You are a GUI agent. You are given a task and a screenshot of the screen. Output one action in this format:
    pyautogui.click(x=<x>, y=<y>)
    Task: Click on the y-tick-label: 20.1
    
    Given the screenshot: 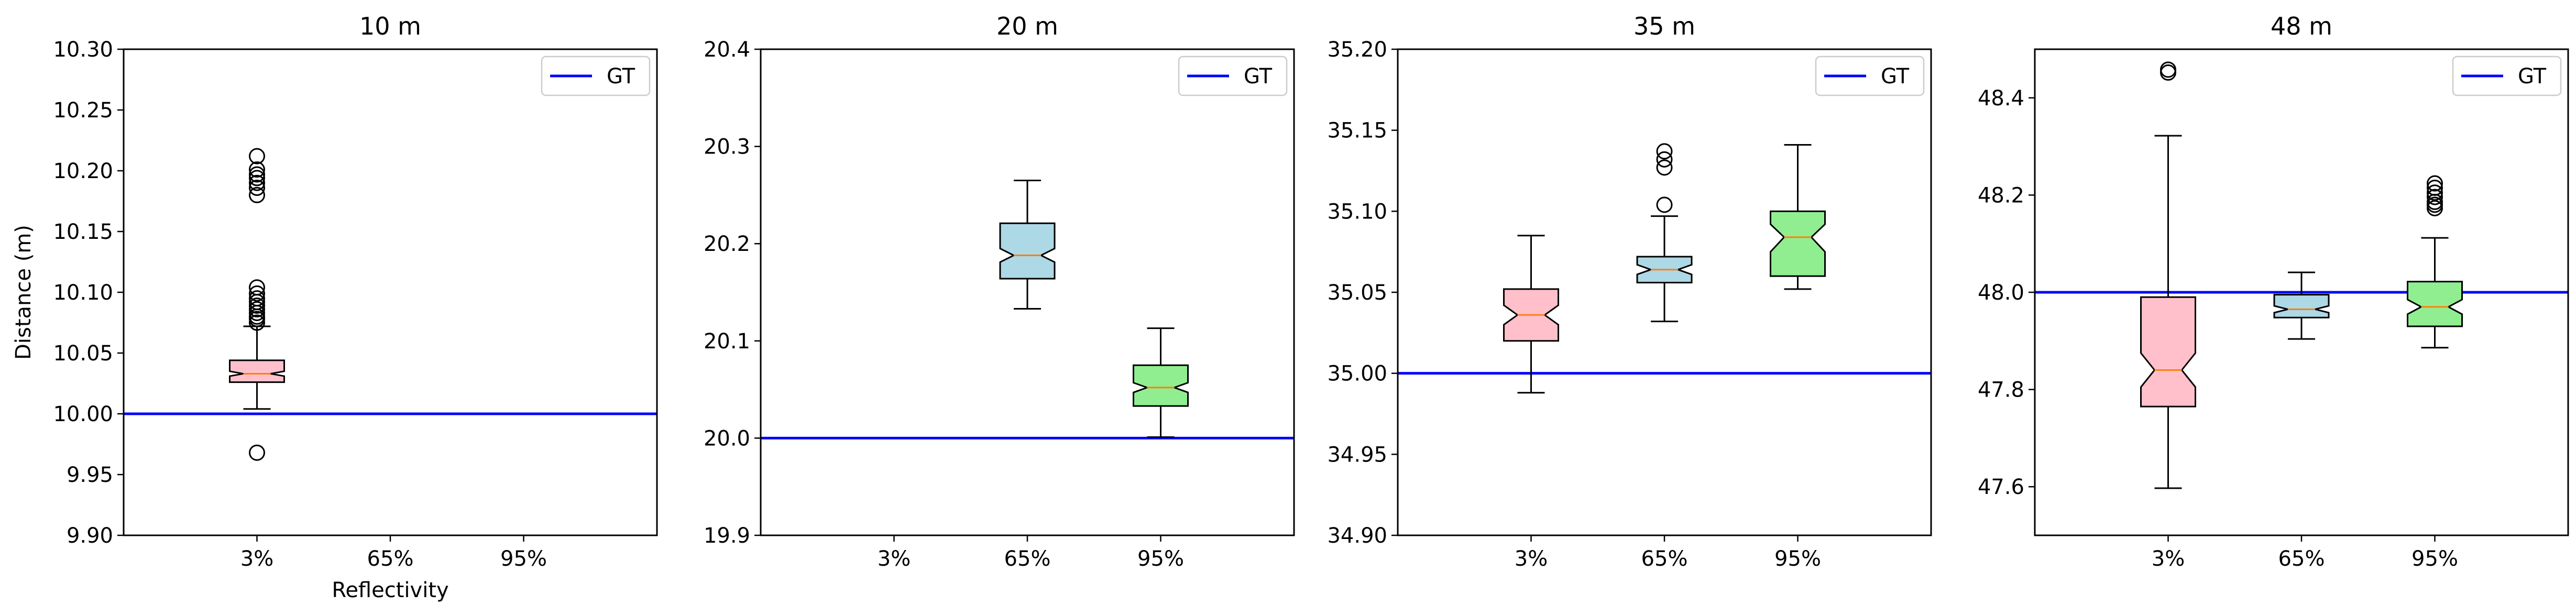 What is the action you would take?
    pyautogui.click(x=727, y=342)
    